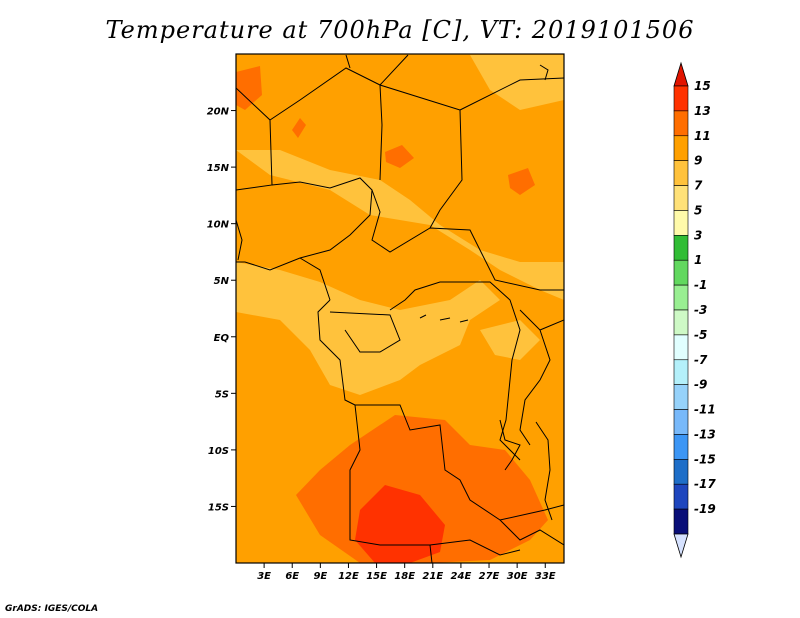 The width and height of the screenshot is (800, 618). What do you see at coordinates (698, 210) in the screenshot?
I see `colorbar-label: 5` at bounding box center [698, 210].